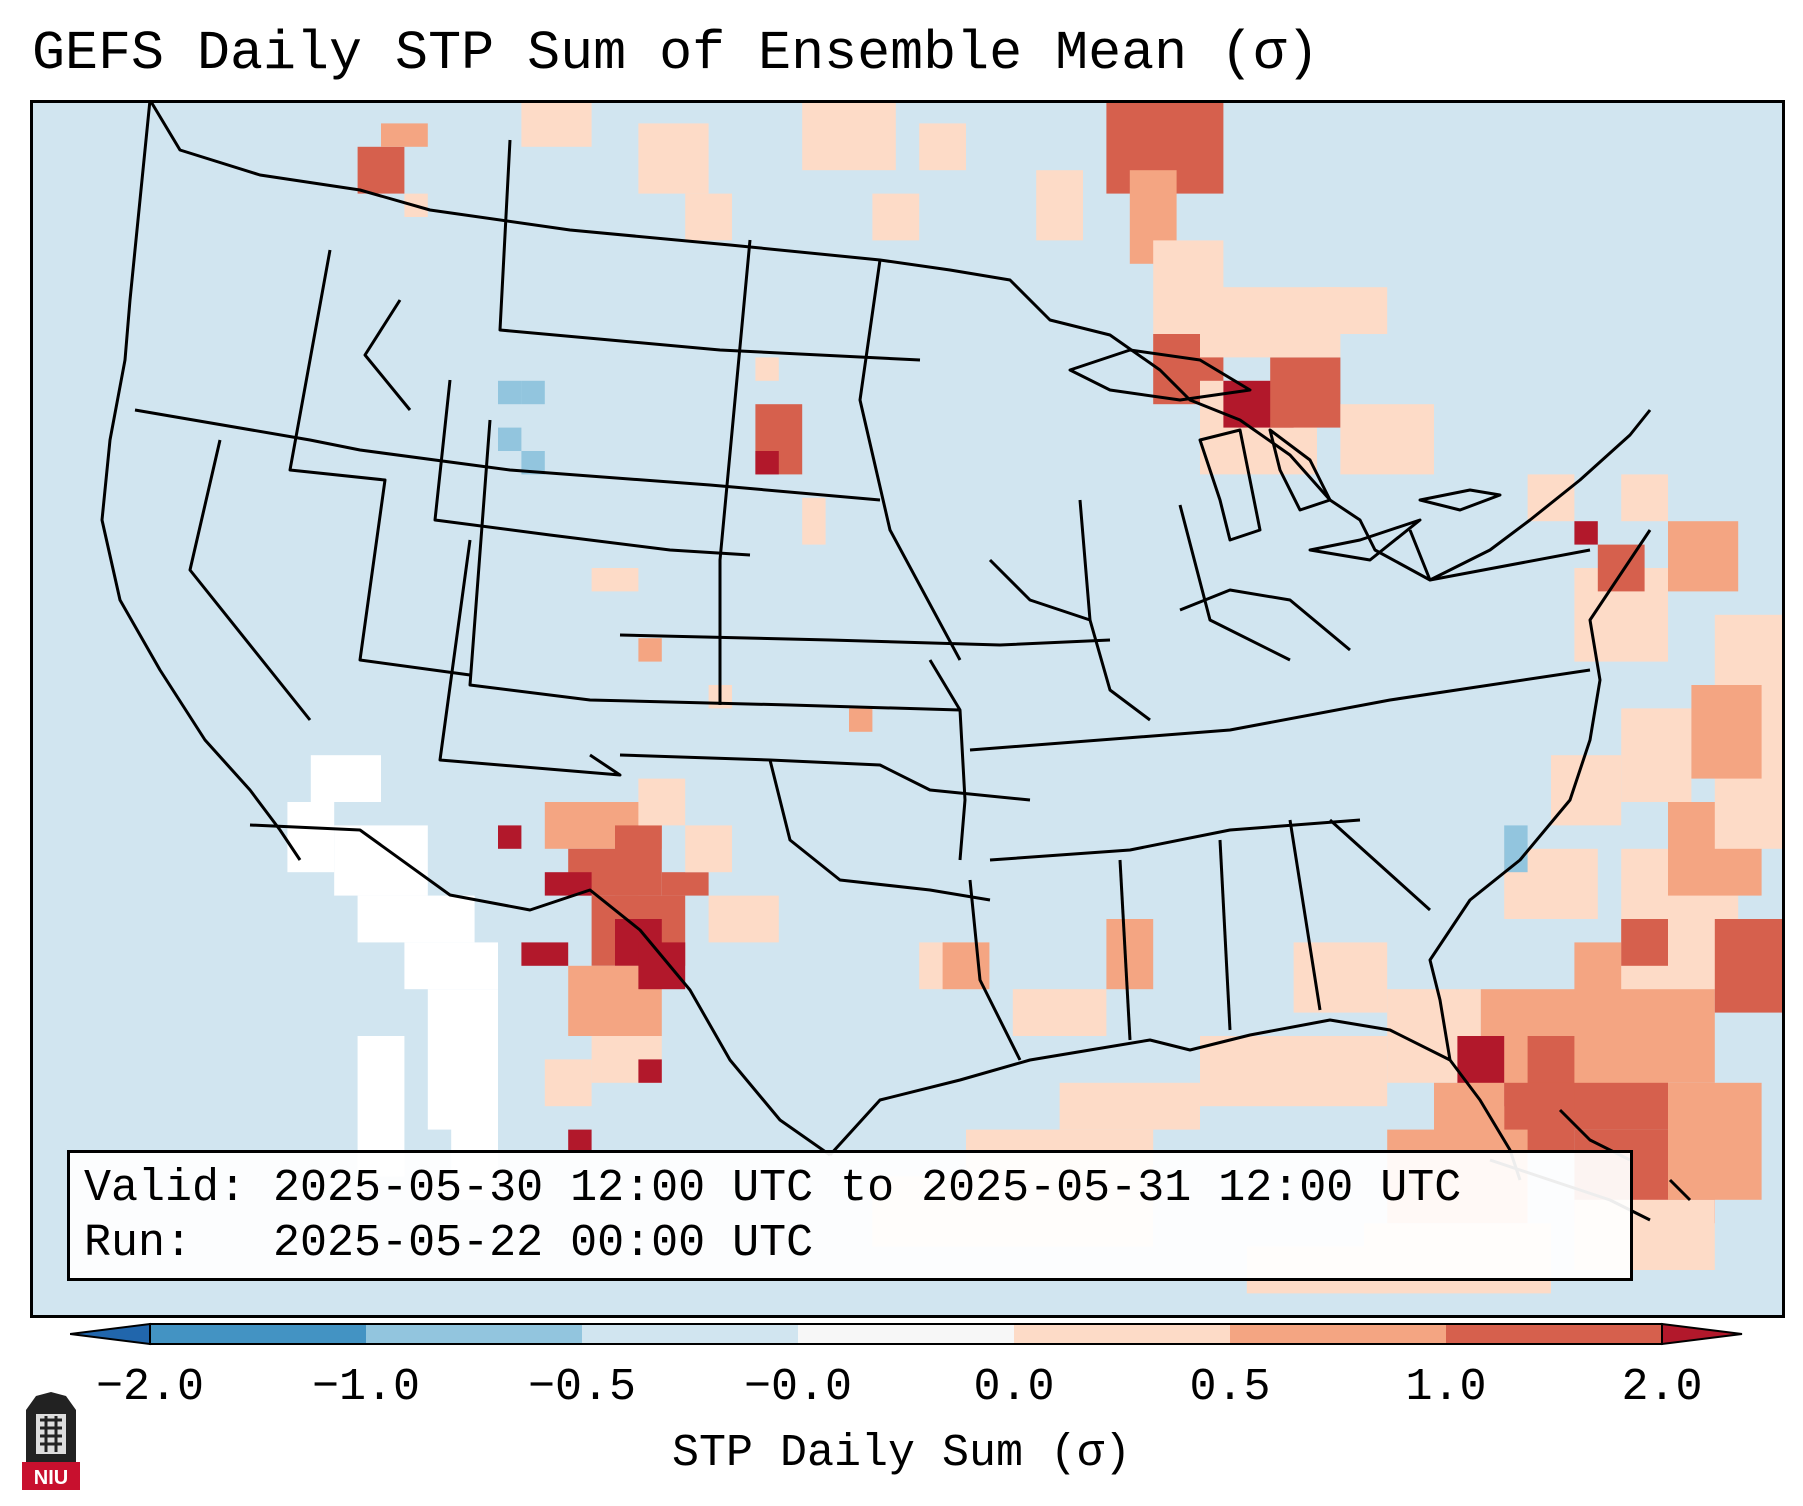 The height and width of the screenshot is (1506, 1803). Describe the element at coordinates (901, 1453) in the screenshot. I see `colorbar-label: STP Daily Sum (σ)` at that location.